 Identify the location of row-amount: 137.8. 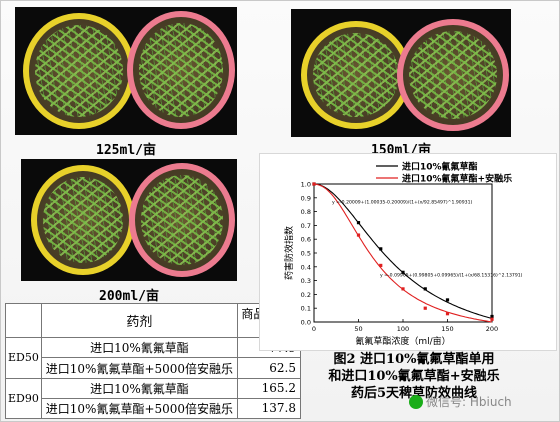
(269, 408).